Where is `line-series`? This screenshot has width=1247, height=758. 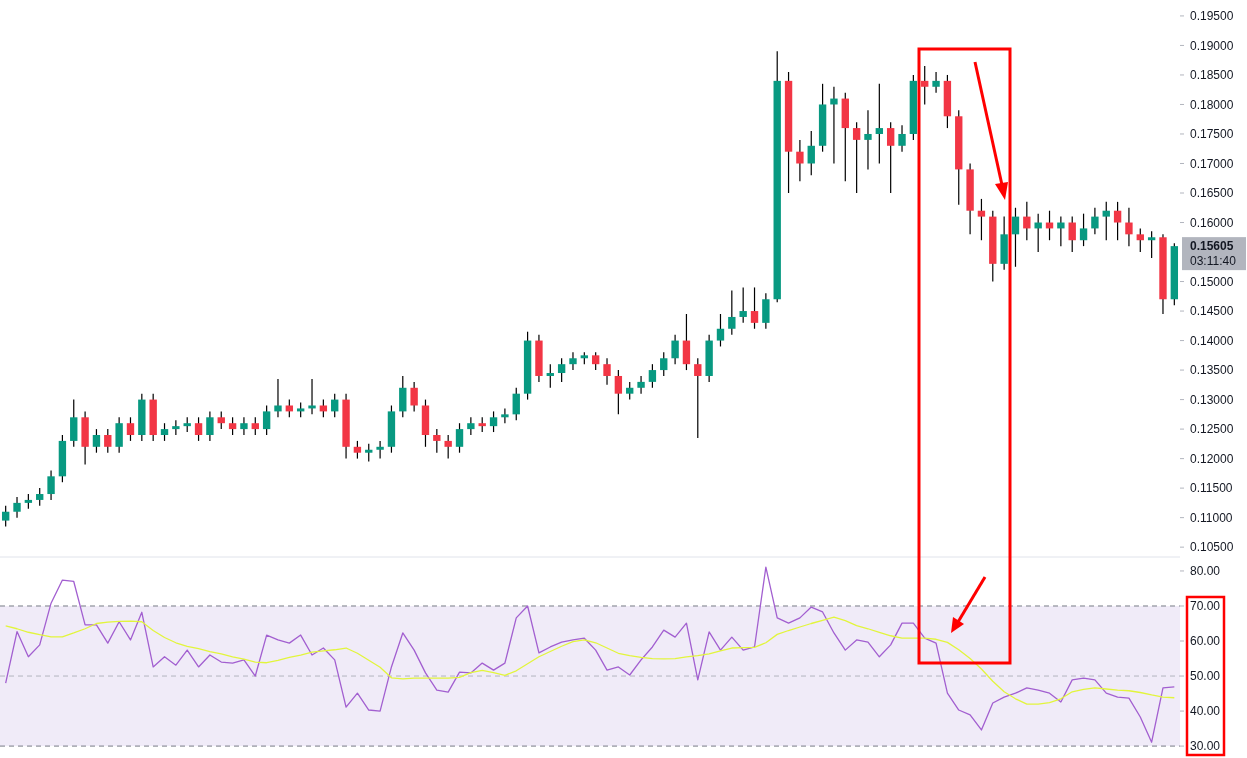 line-series is located at coordinates (590, 660).